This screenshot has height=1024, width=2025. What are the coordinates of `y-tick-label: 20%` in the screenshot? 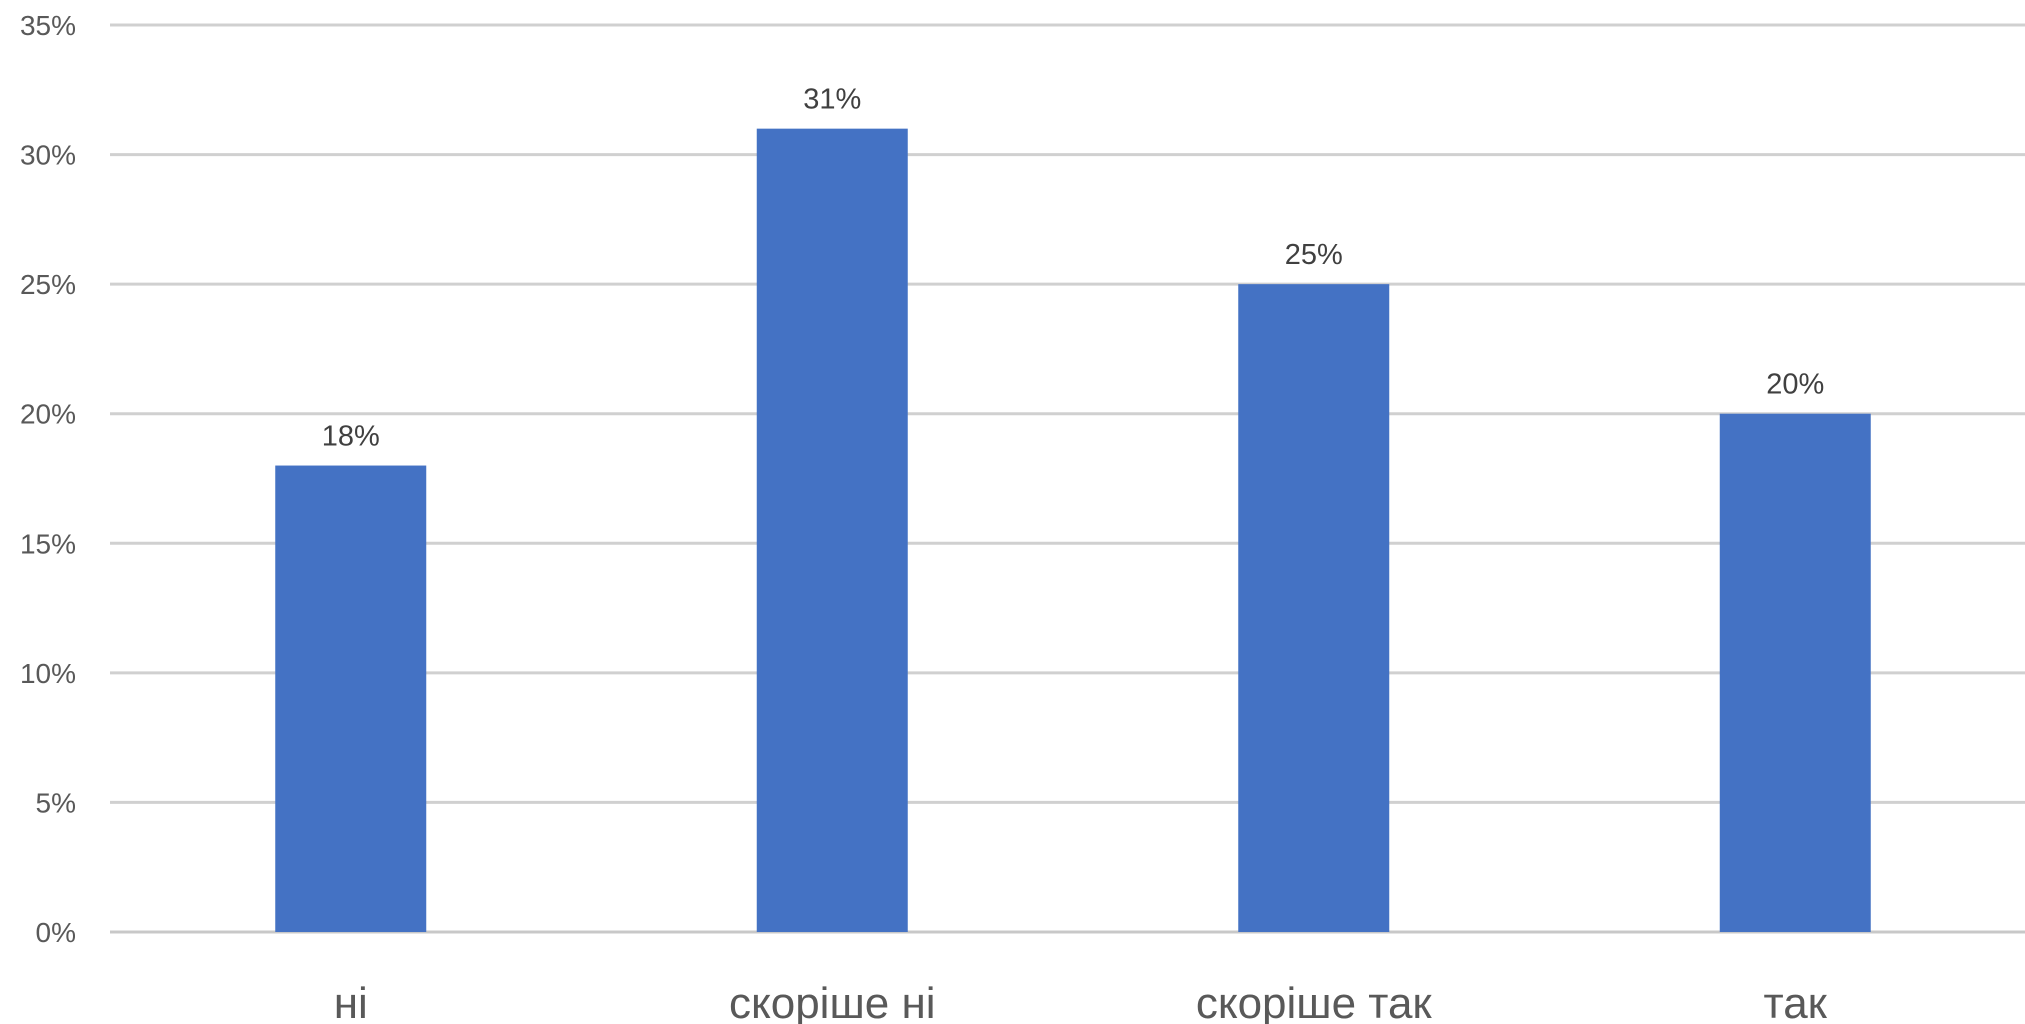 It's located at (48, 414).